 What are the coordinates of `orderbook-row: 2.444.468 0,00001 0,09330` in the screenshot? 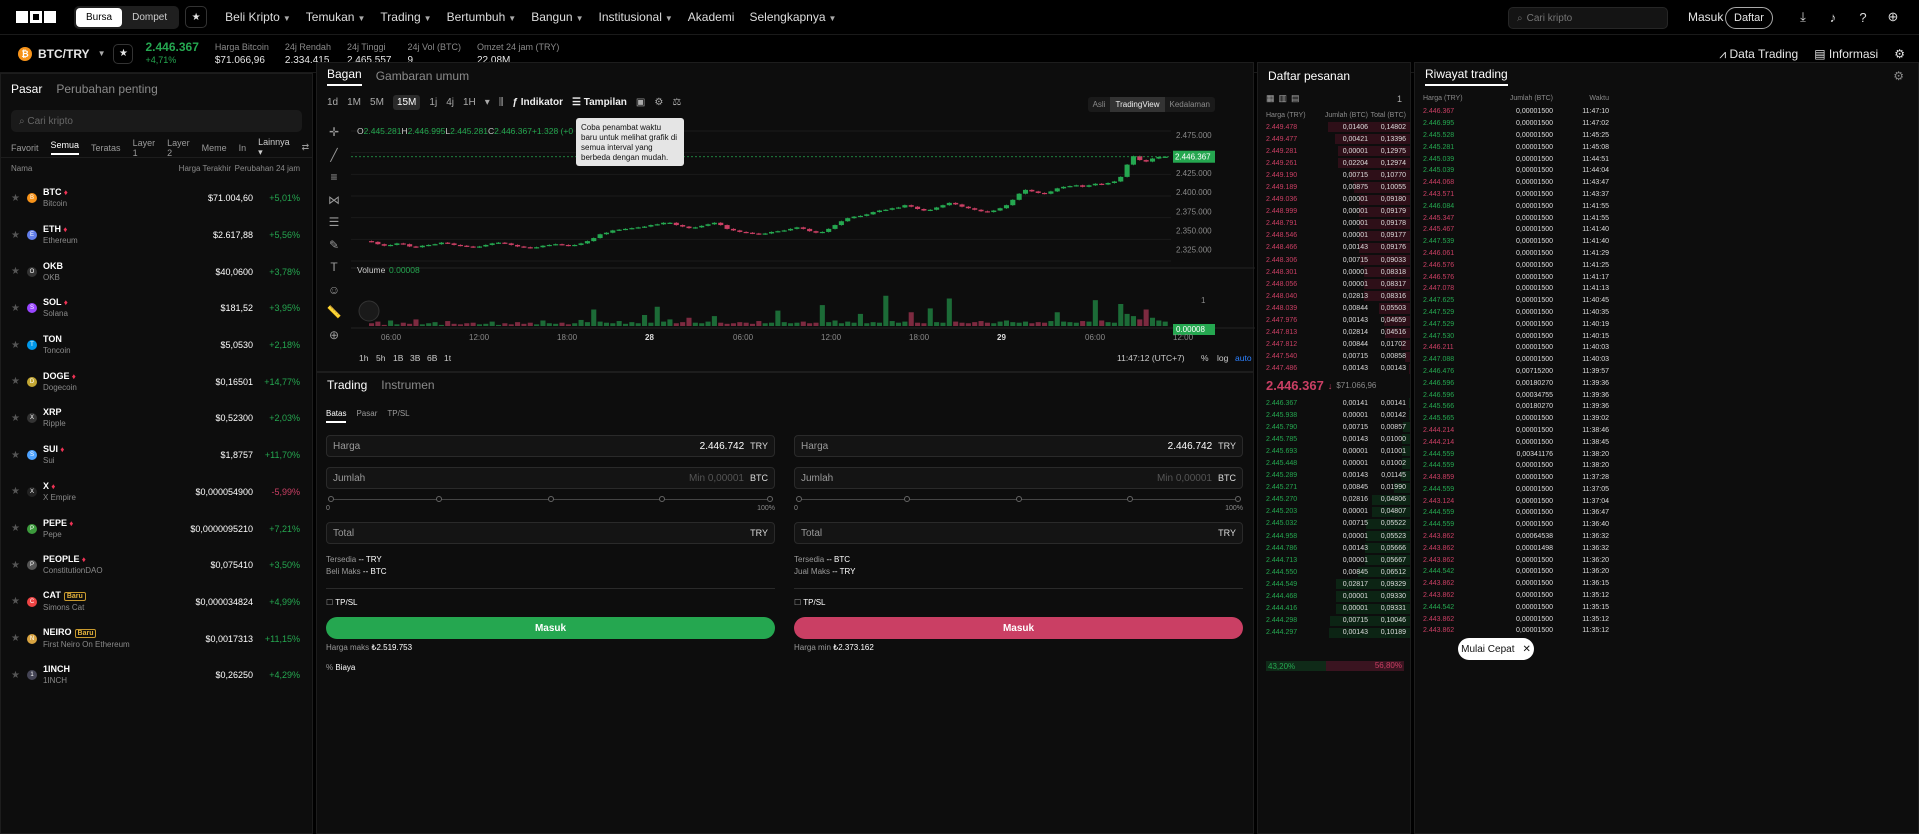 It's located at (1334, 596).